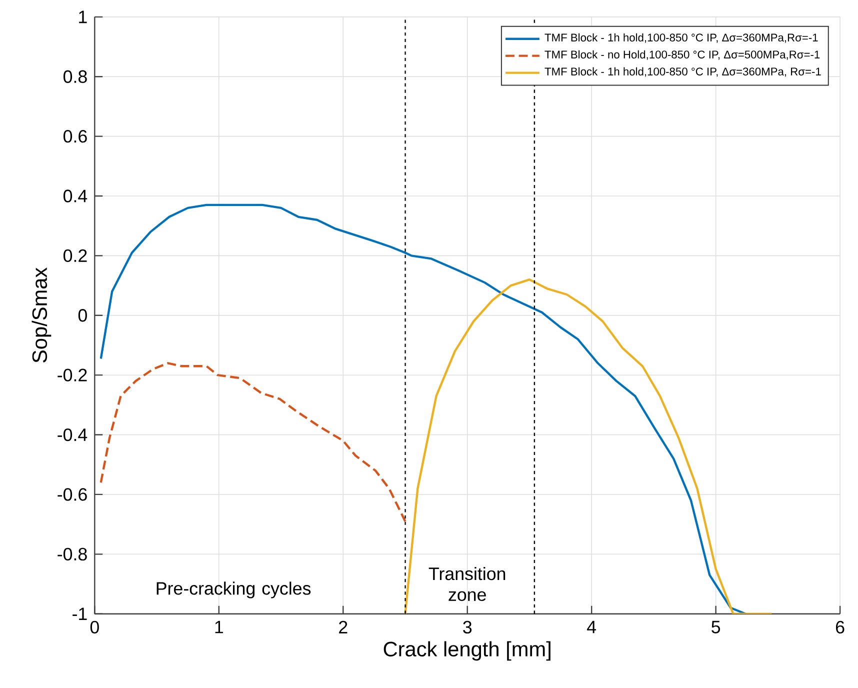 The width and height of the screenshot is (858, 688). What do you see at coordinates (343, 627) in the screenshot?
I see `x-tick-label: 2` at bounding box center [343, 627].